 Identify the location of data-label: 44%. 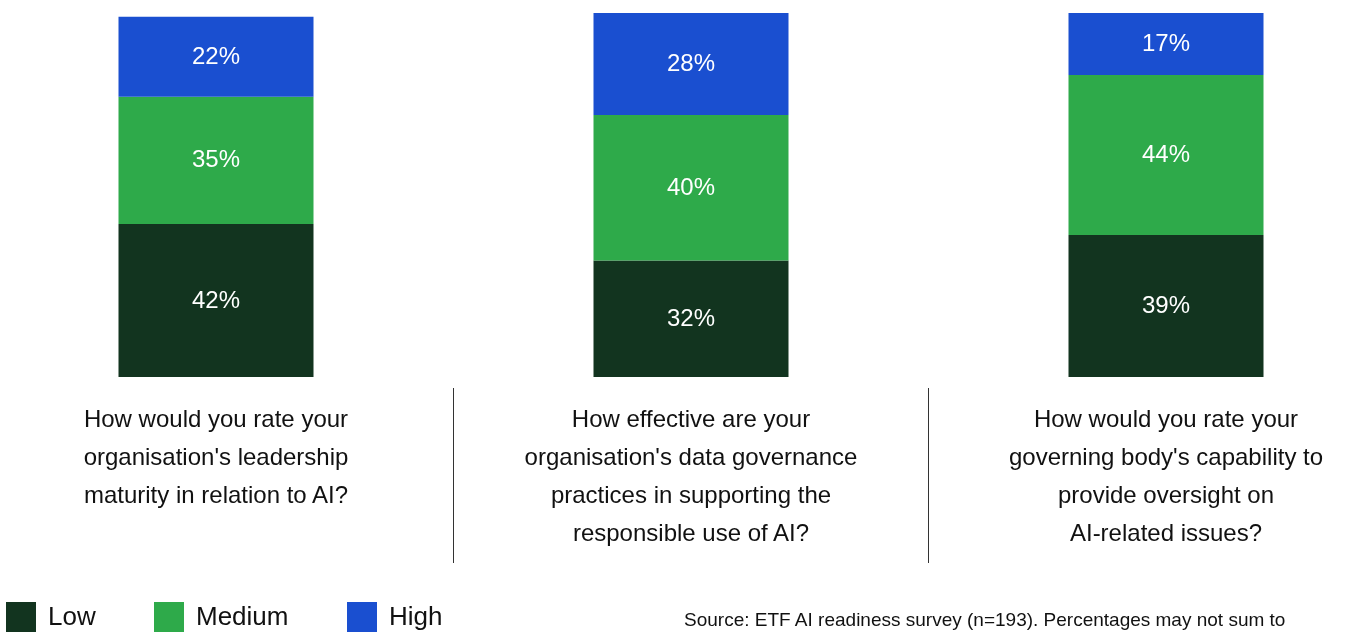
(1166, 153).